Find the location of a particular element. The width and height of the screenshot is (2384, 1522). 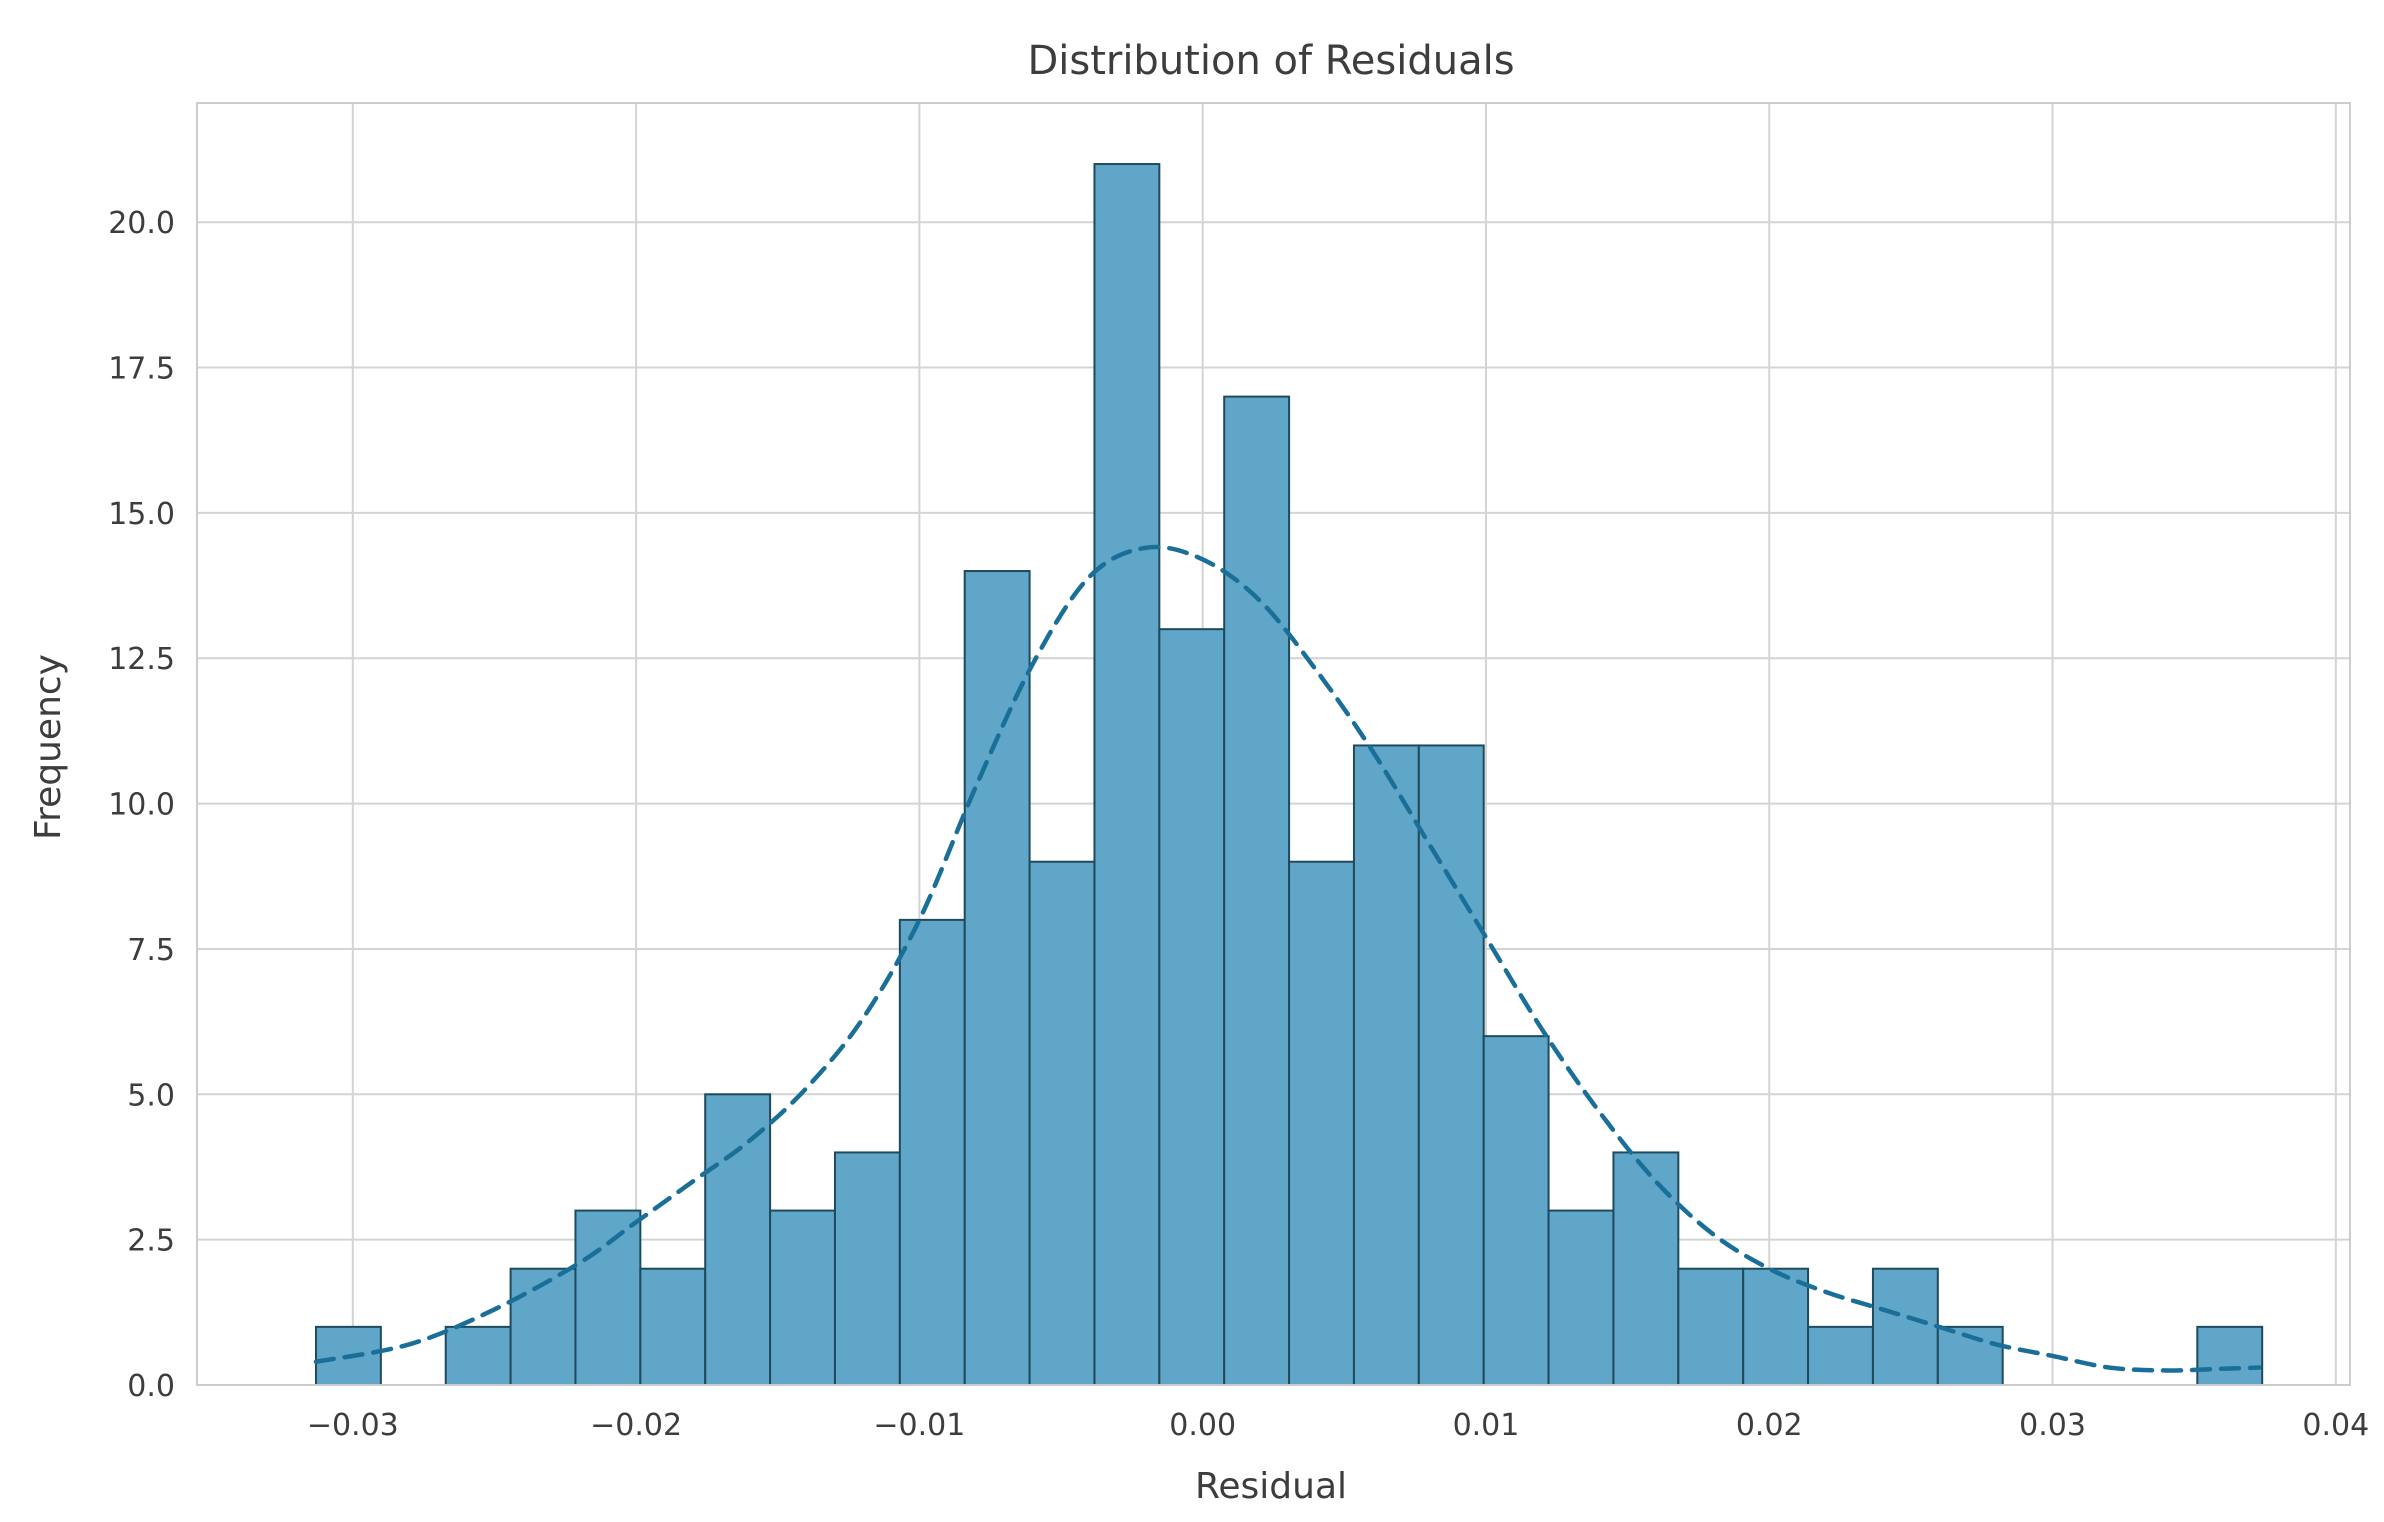

y-tick-label: 20.0 is located at coordinates (141, 223).